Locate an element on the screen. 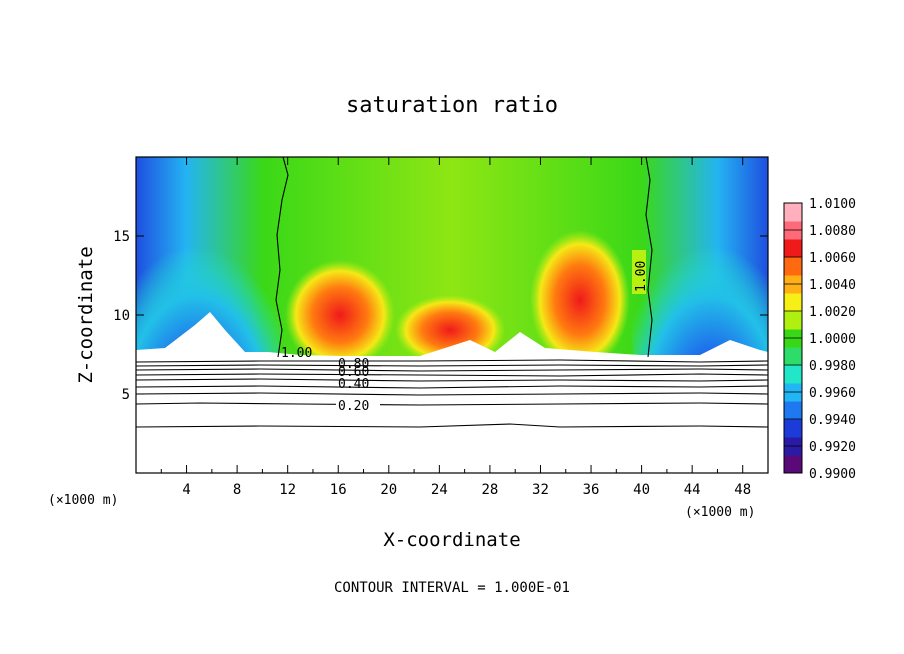  x-tick-label: 36 is located at coordinates (591, 490).